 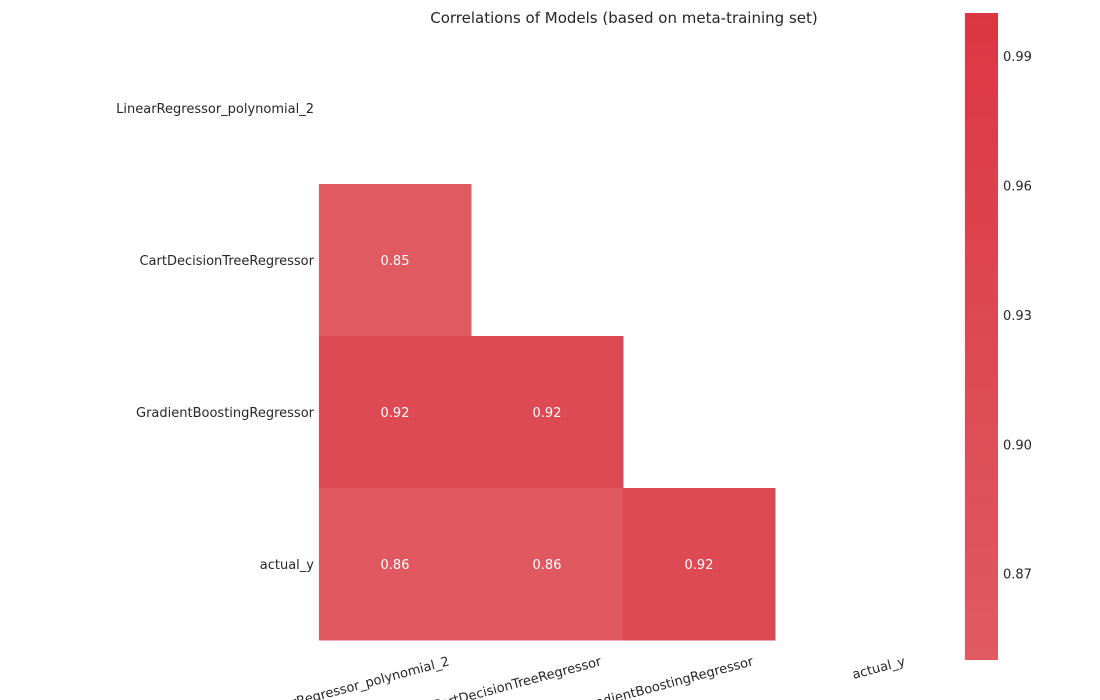 What do you see at coordinates (226, 261) in the screenshot?
I see `y-tick-label: CartDecisionTreeRegressor` at bounding box center [226, 261].